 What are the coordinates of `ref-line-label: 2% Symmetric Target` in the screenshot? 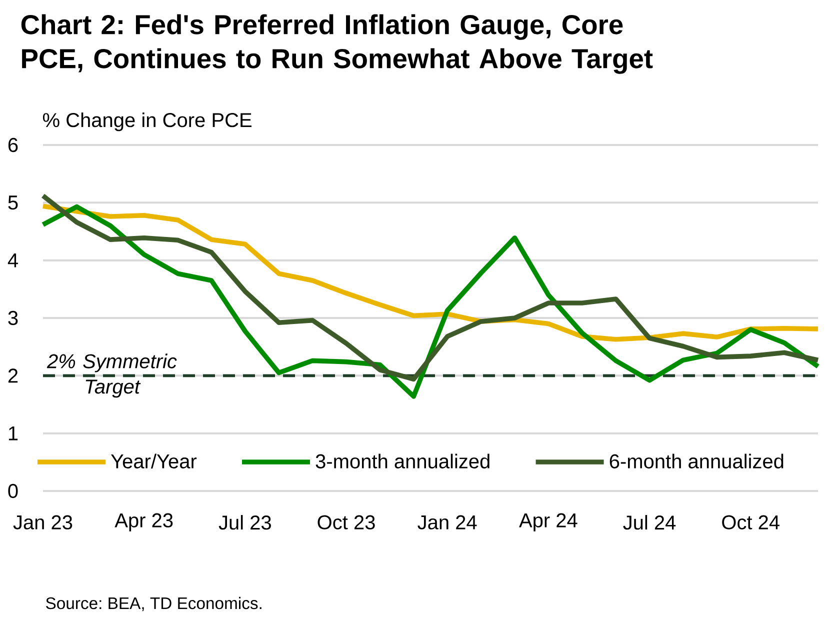 It's located at (111, 376).